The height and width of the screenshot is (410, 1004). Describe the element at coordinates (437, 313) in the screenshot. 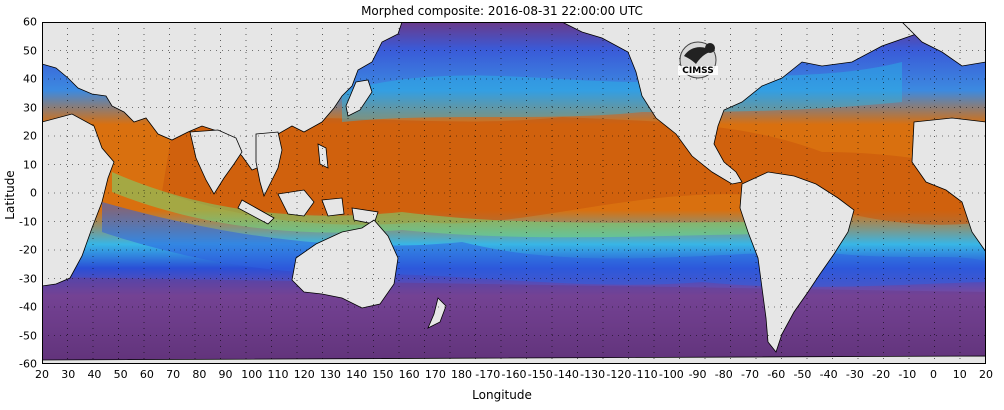

I see `new-zealand` at that location.